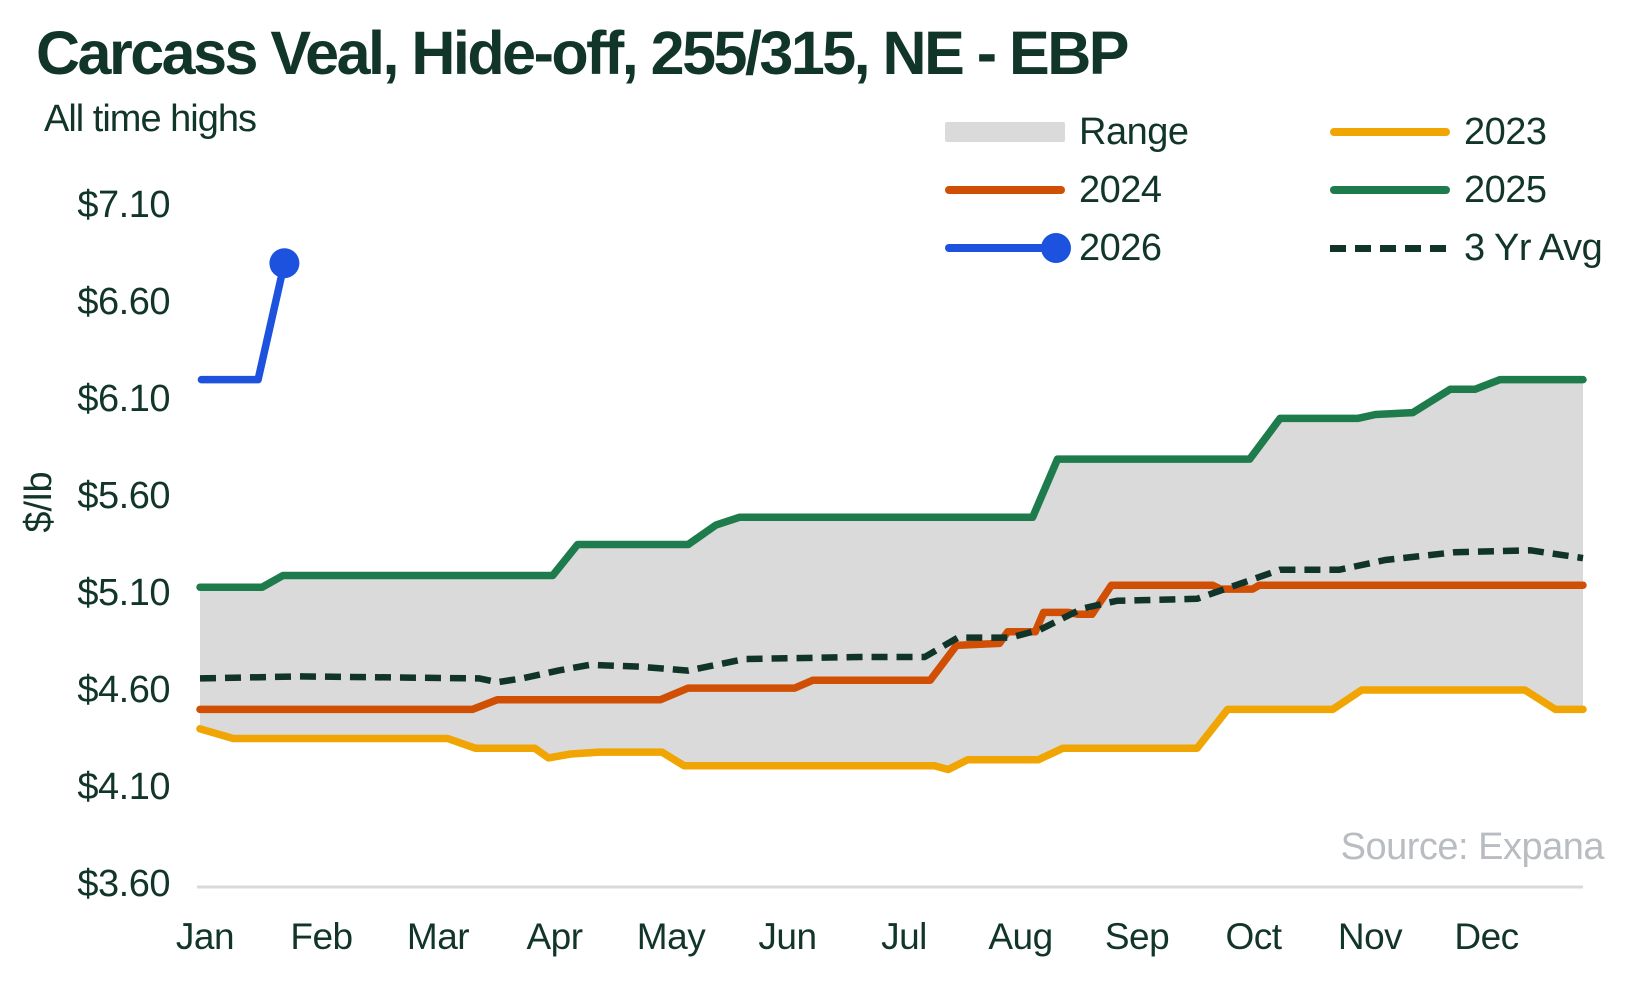  I want to click on x-tick-label: Jun, so click(787, 936).